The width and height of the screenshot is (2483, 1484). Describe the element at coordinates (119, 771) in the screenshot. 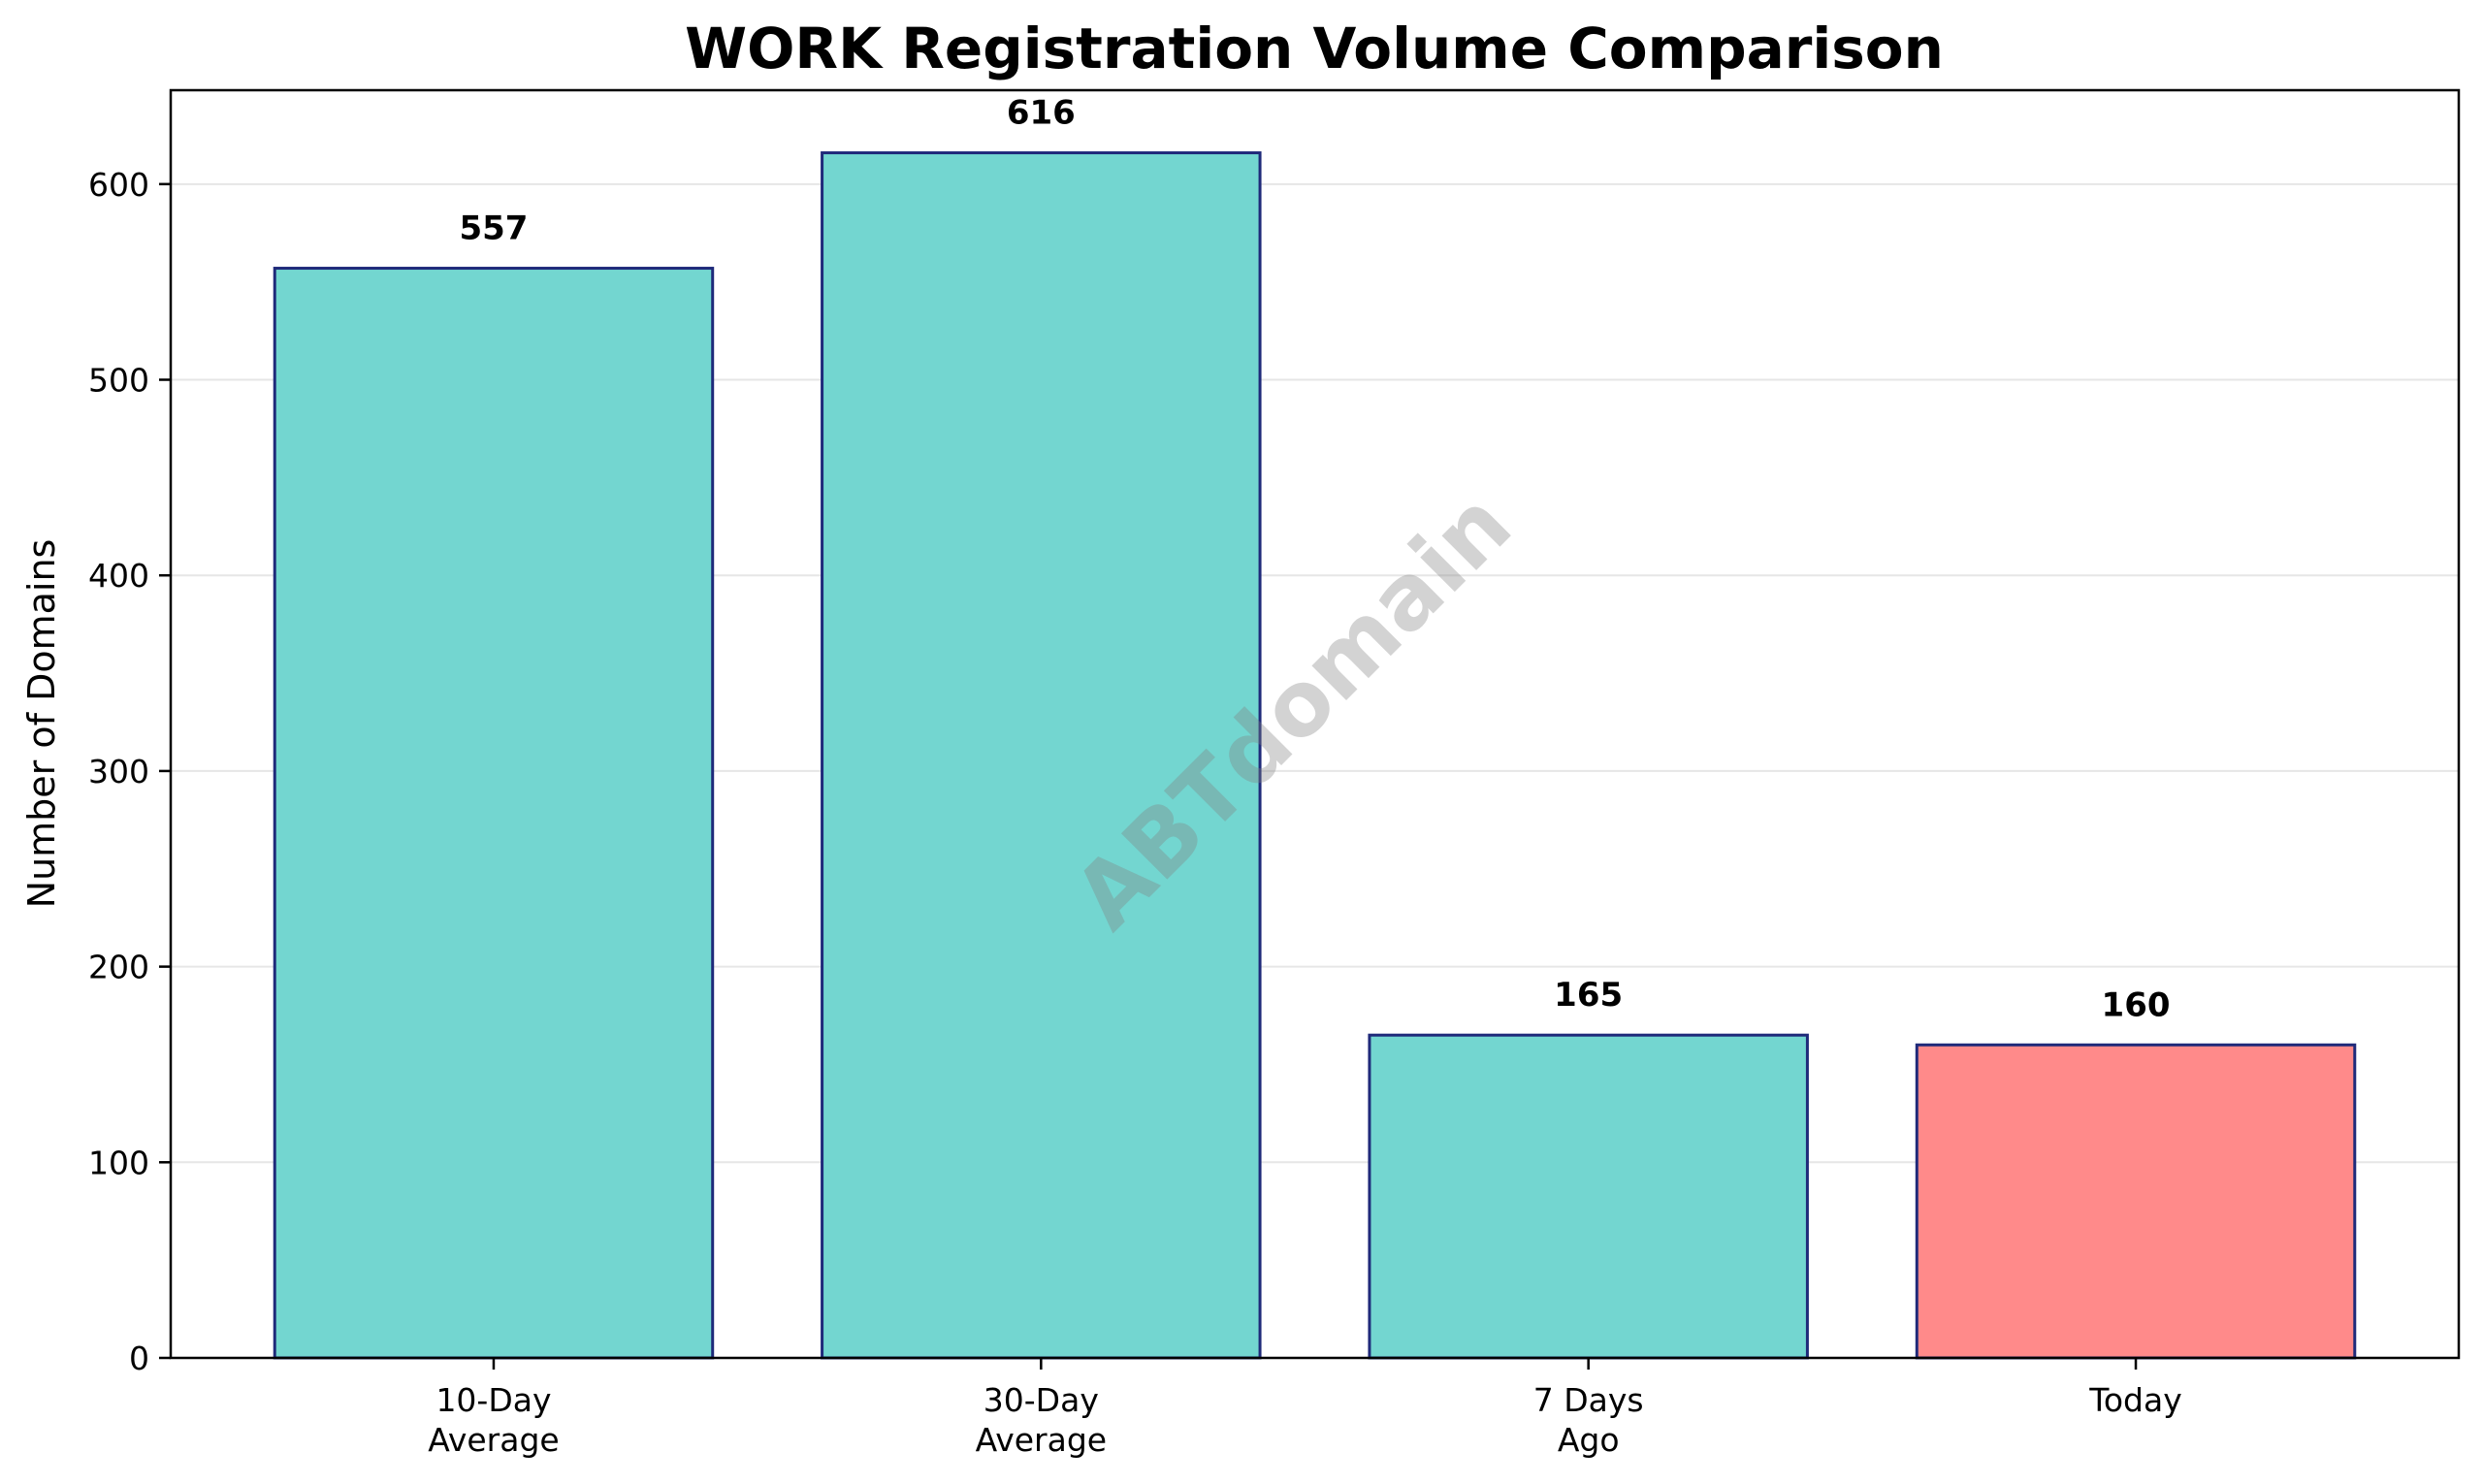

I see `y-tick-label: 300` at that location.